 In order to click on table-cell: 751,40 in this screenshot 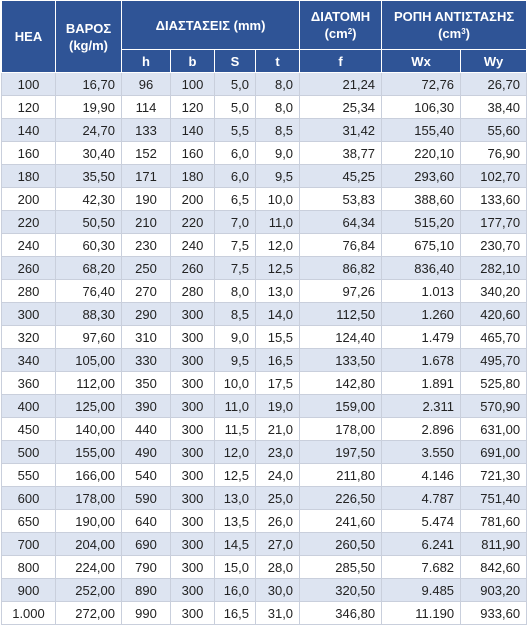, I will do `click(493, 498)`.